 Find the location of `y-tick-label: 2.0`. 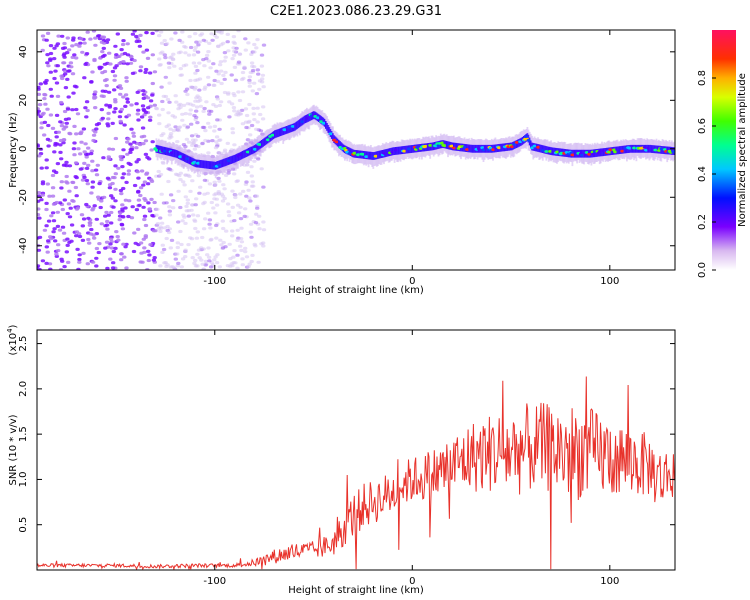

y-tick-label: 2.0 is located at coordinates (23, 389).